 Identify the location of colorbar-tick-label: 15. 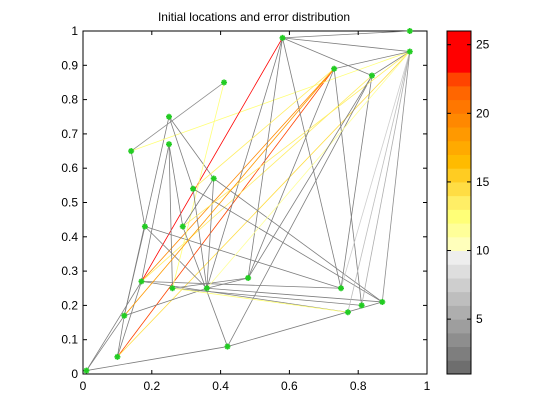
(483, 182).